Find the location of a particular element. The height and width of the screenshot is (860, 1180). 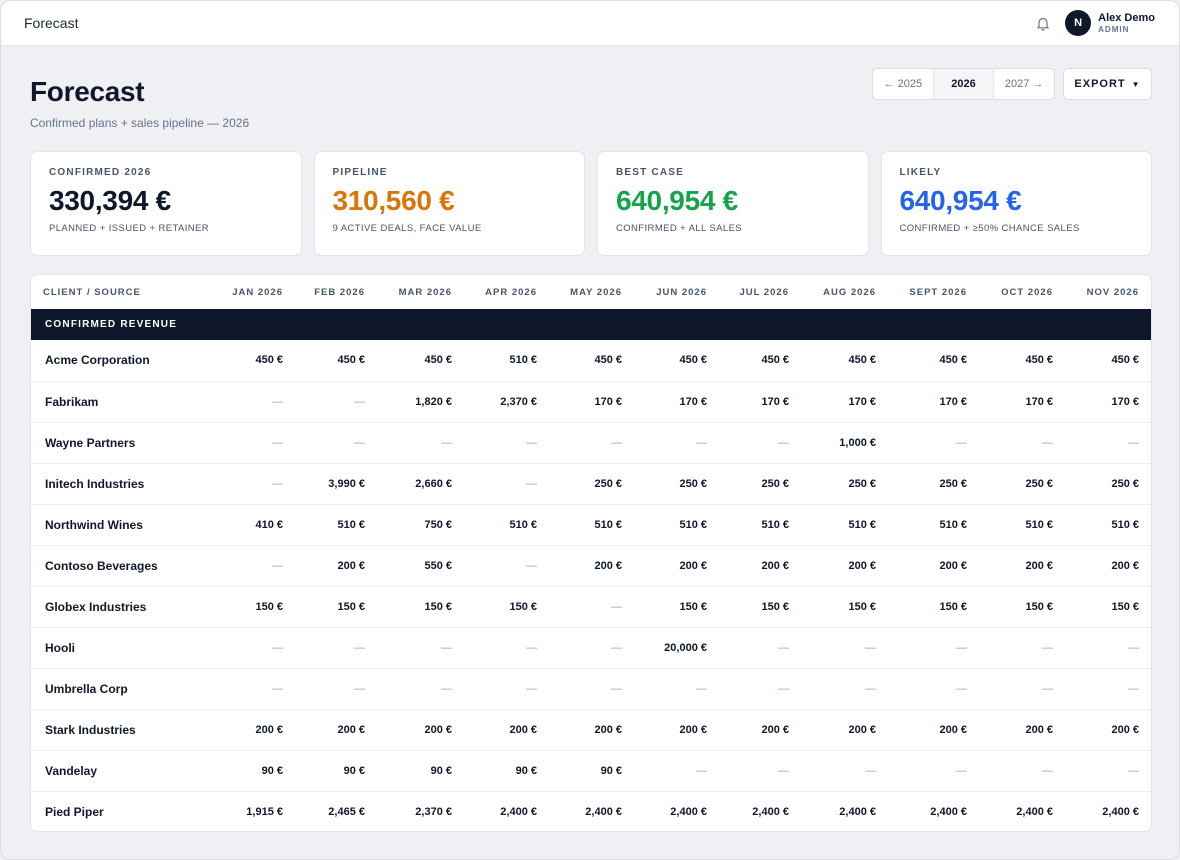

avatar: N is located at coordinates (1078, 23).